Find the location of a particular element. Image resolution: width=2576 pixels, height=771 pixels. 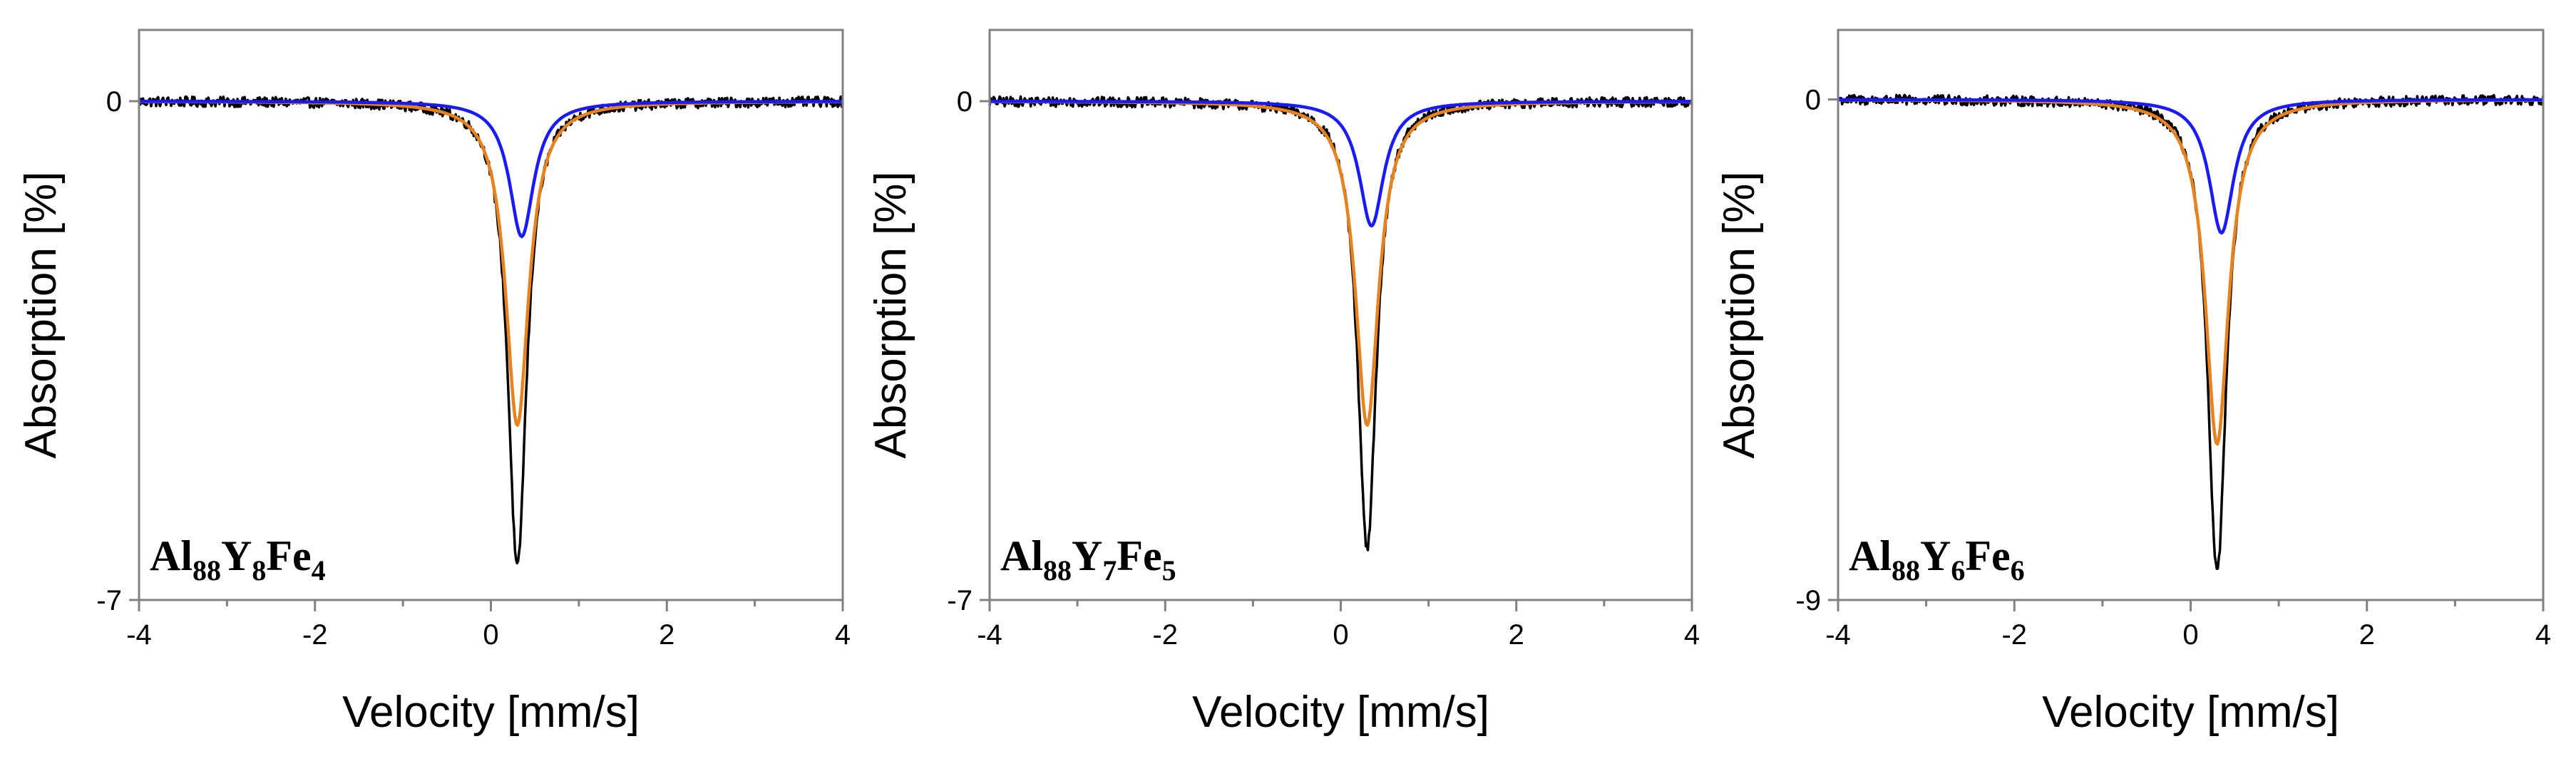

sample-label-subscript: 4 is located at coordinates (319, 570).